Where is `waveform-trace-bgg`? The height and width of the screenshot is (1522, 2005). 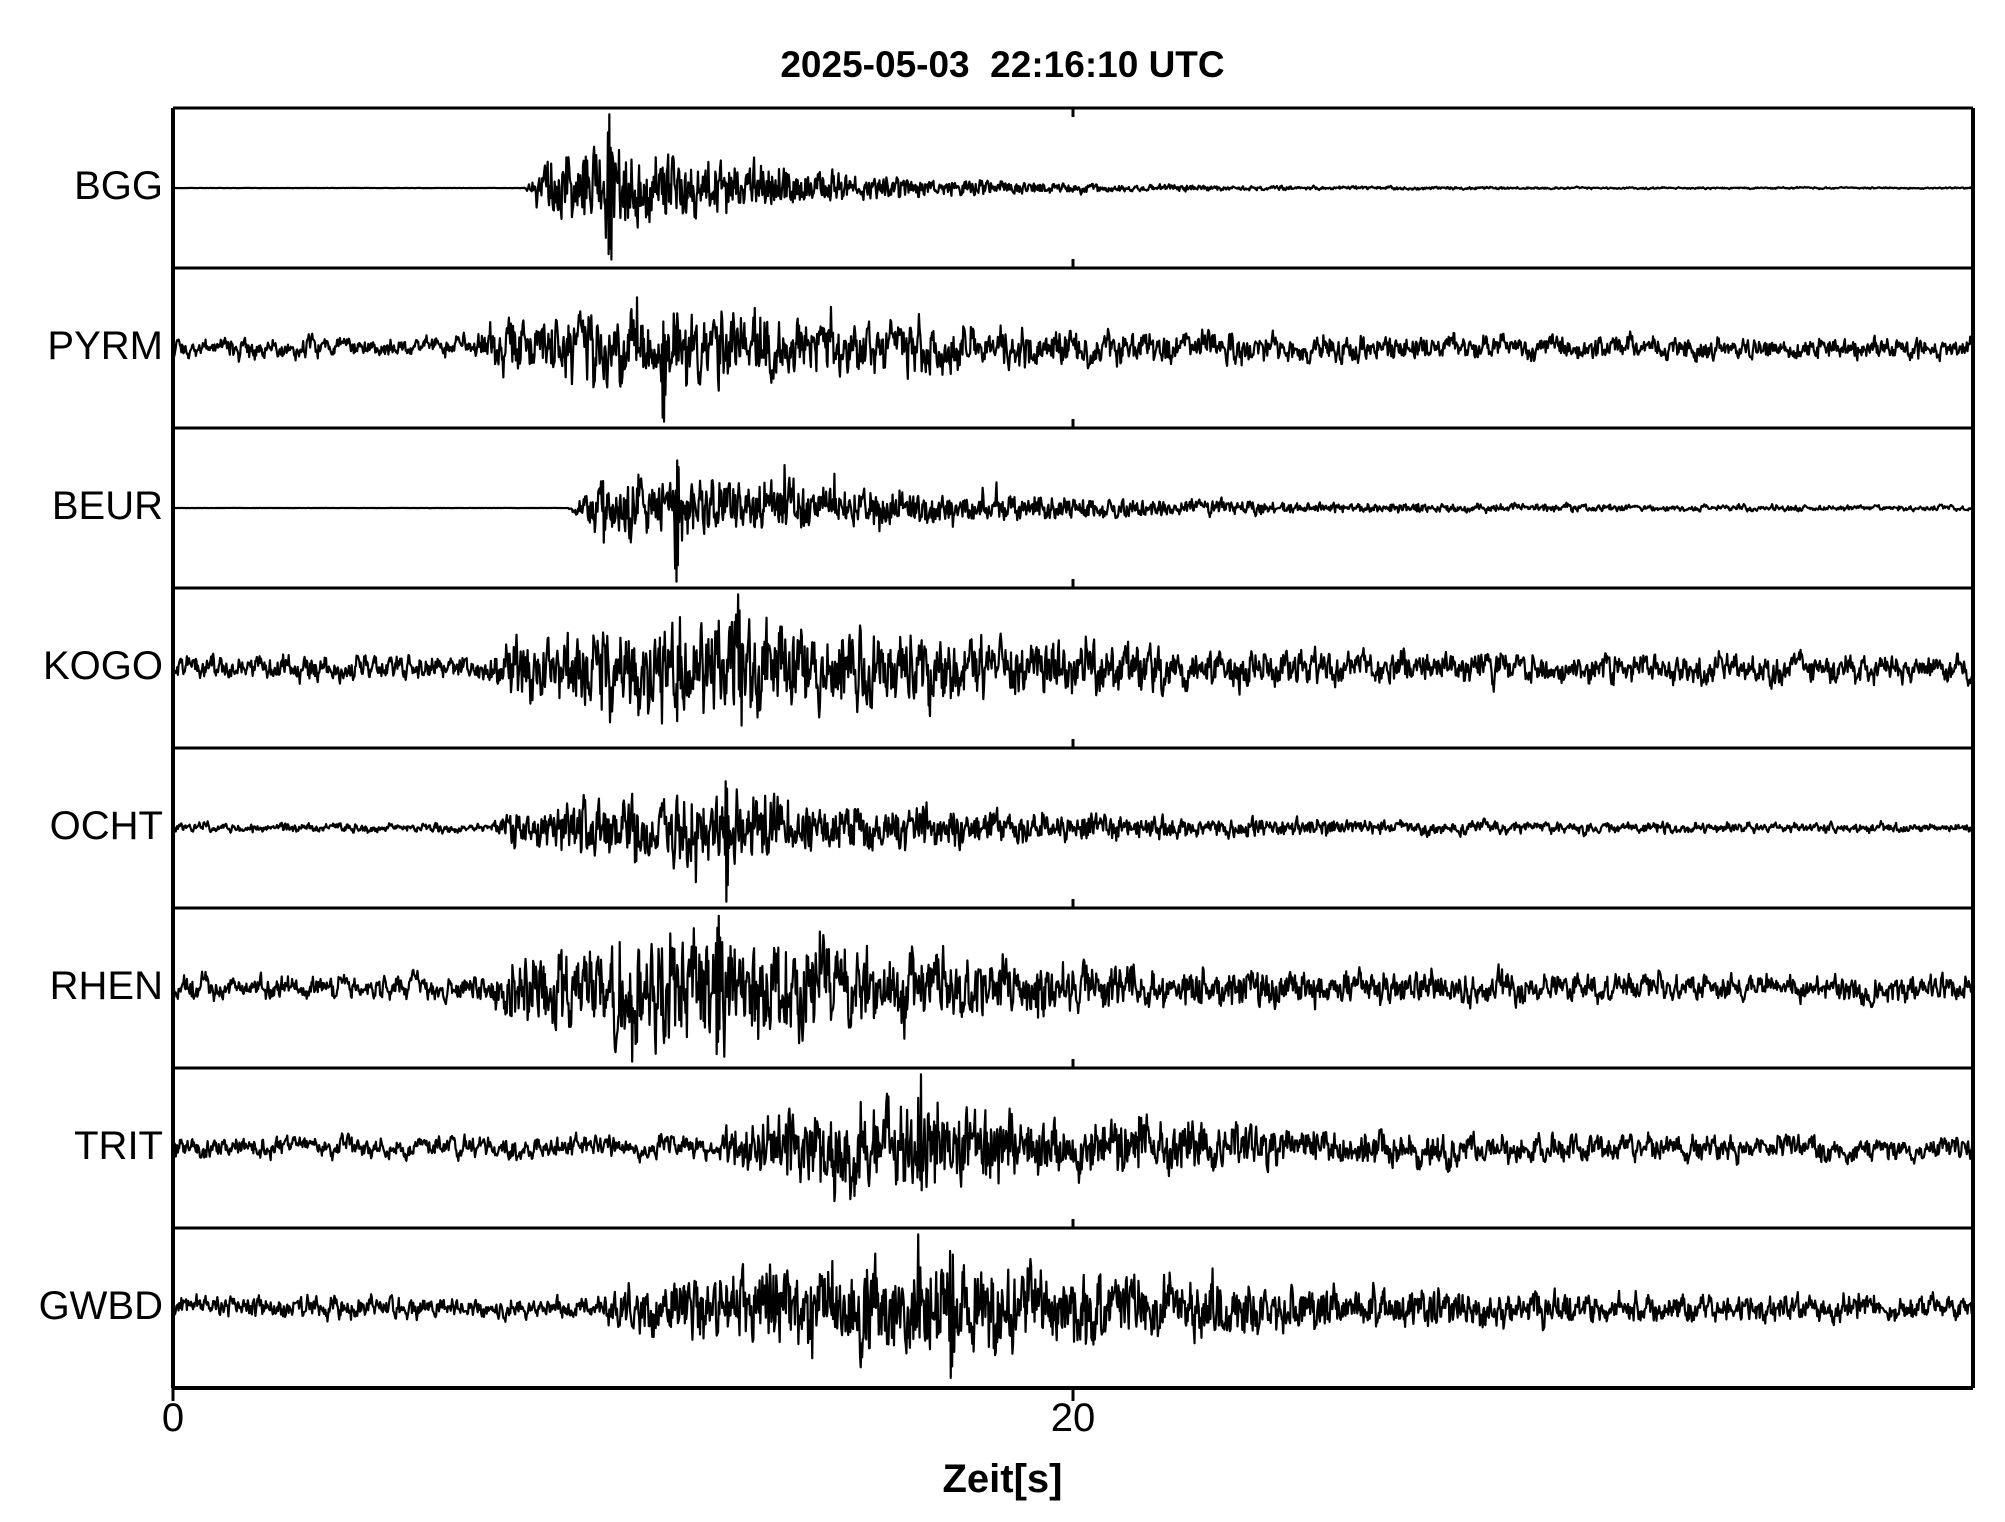 waveform-trace-bgg is located at coordinates (1073, 187).